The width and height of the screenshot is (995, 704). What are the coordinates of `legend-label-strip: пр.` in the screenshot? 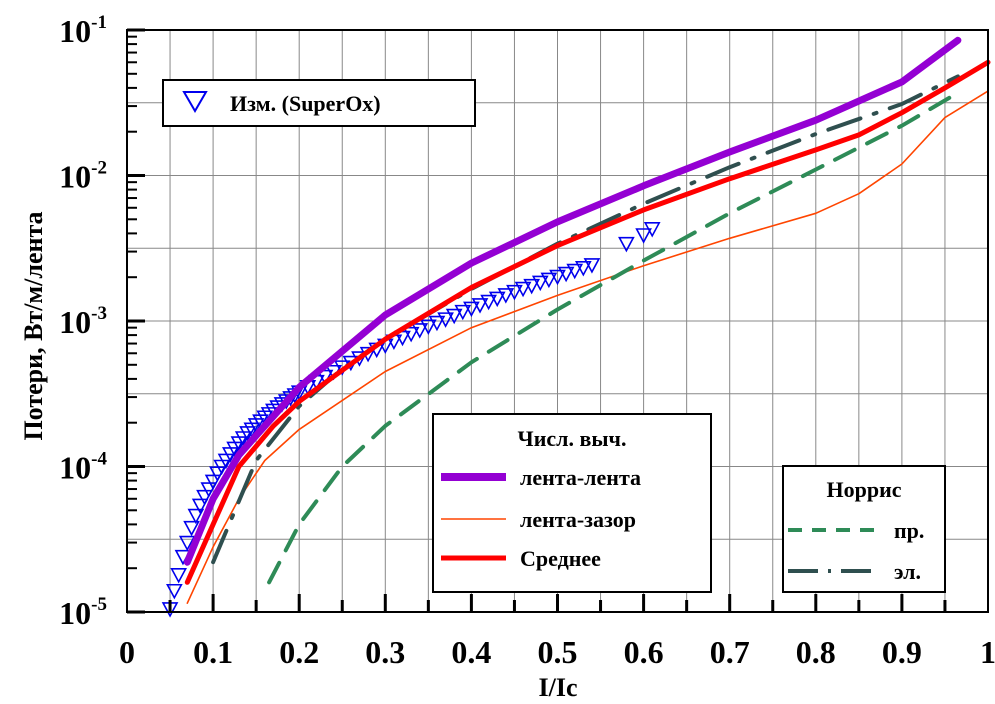 It's located at (909, 530).